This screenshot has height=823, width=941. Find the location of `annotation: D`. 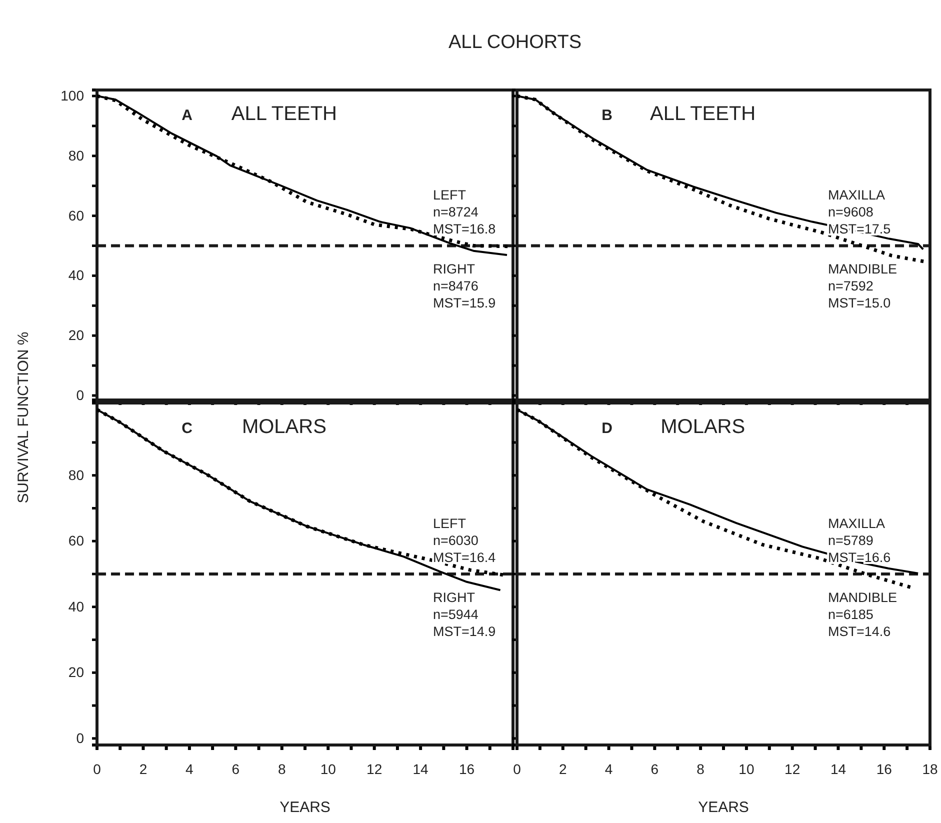

annotation: D is located at coordinates (607, 428).